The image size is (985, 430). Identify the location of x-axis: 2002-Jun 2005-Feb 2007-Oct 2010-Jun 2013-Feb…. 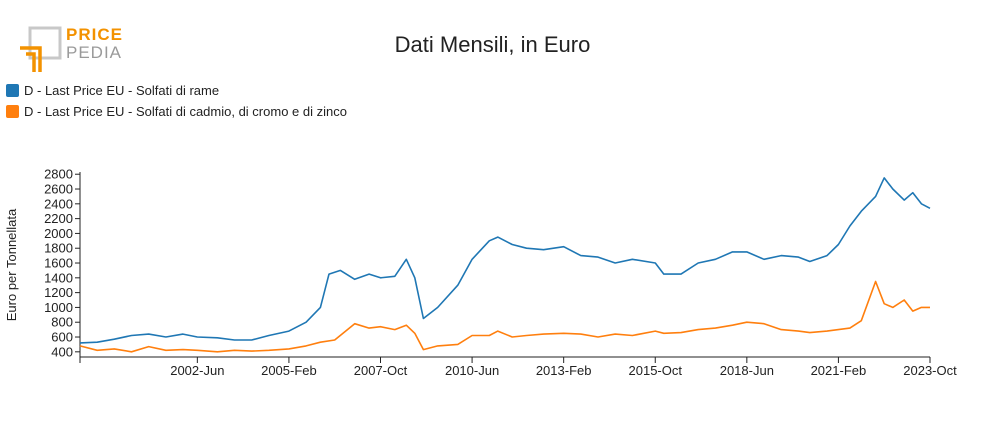
(518, 367).